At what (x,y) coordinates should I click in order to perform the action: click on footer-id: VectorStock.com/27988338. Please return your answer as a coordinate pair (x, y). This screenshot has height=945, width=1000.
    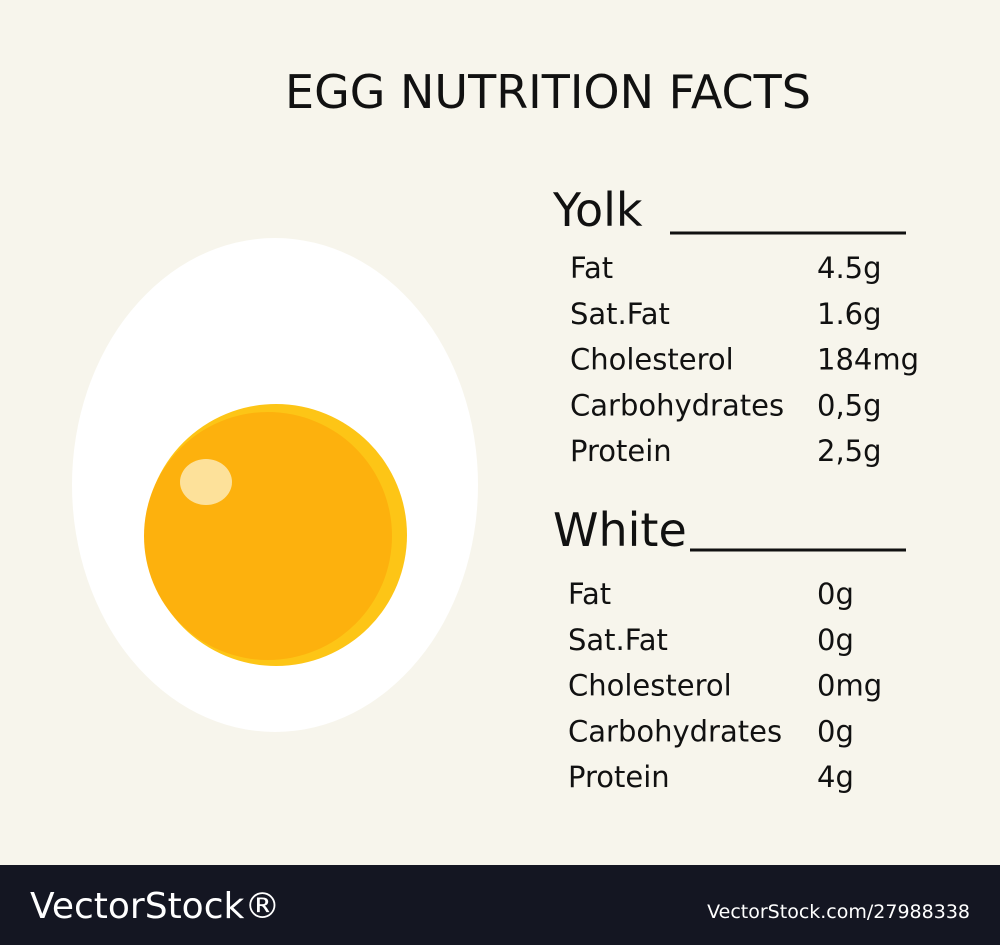
    Looking at the image, I should click on (838, 912).